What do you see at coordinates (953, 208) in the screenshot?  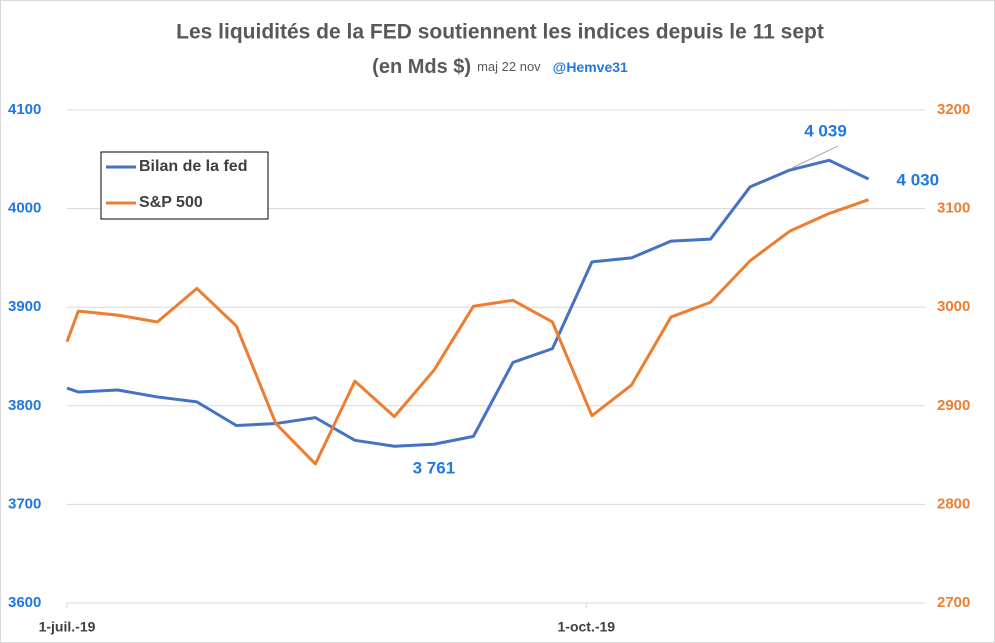 I see `y2-tick-label: 3100` at bounding box center [953, 208].